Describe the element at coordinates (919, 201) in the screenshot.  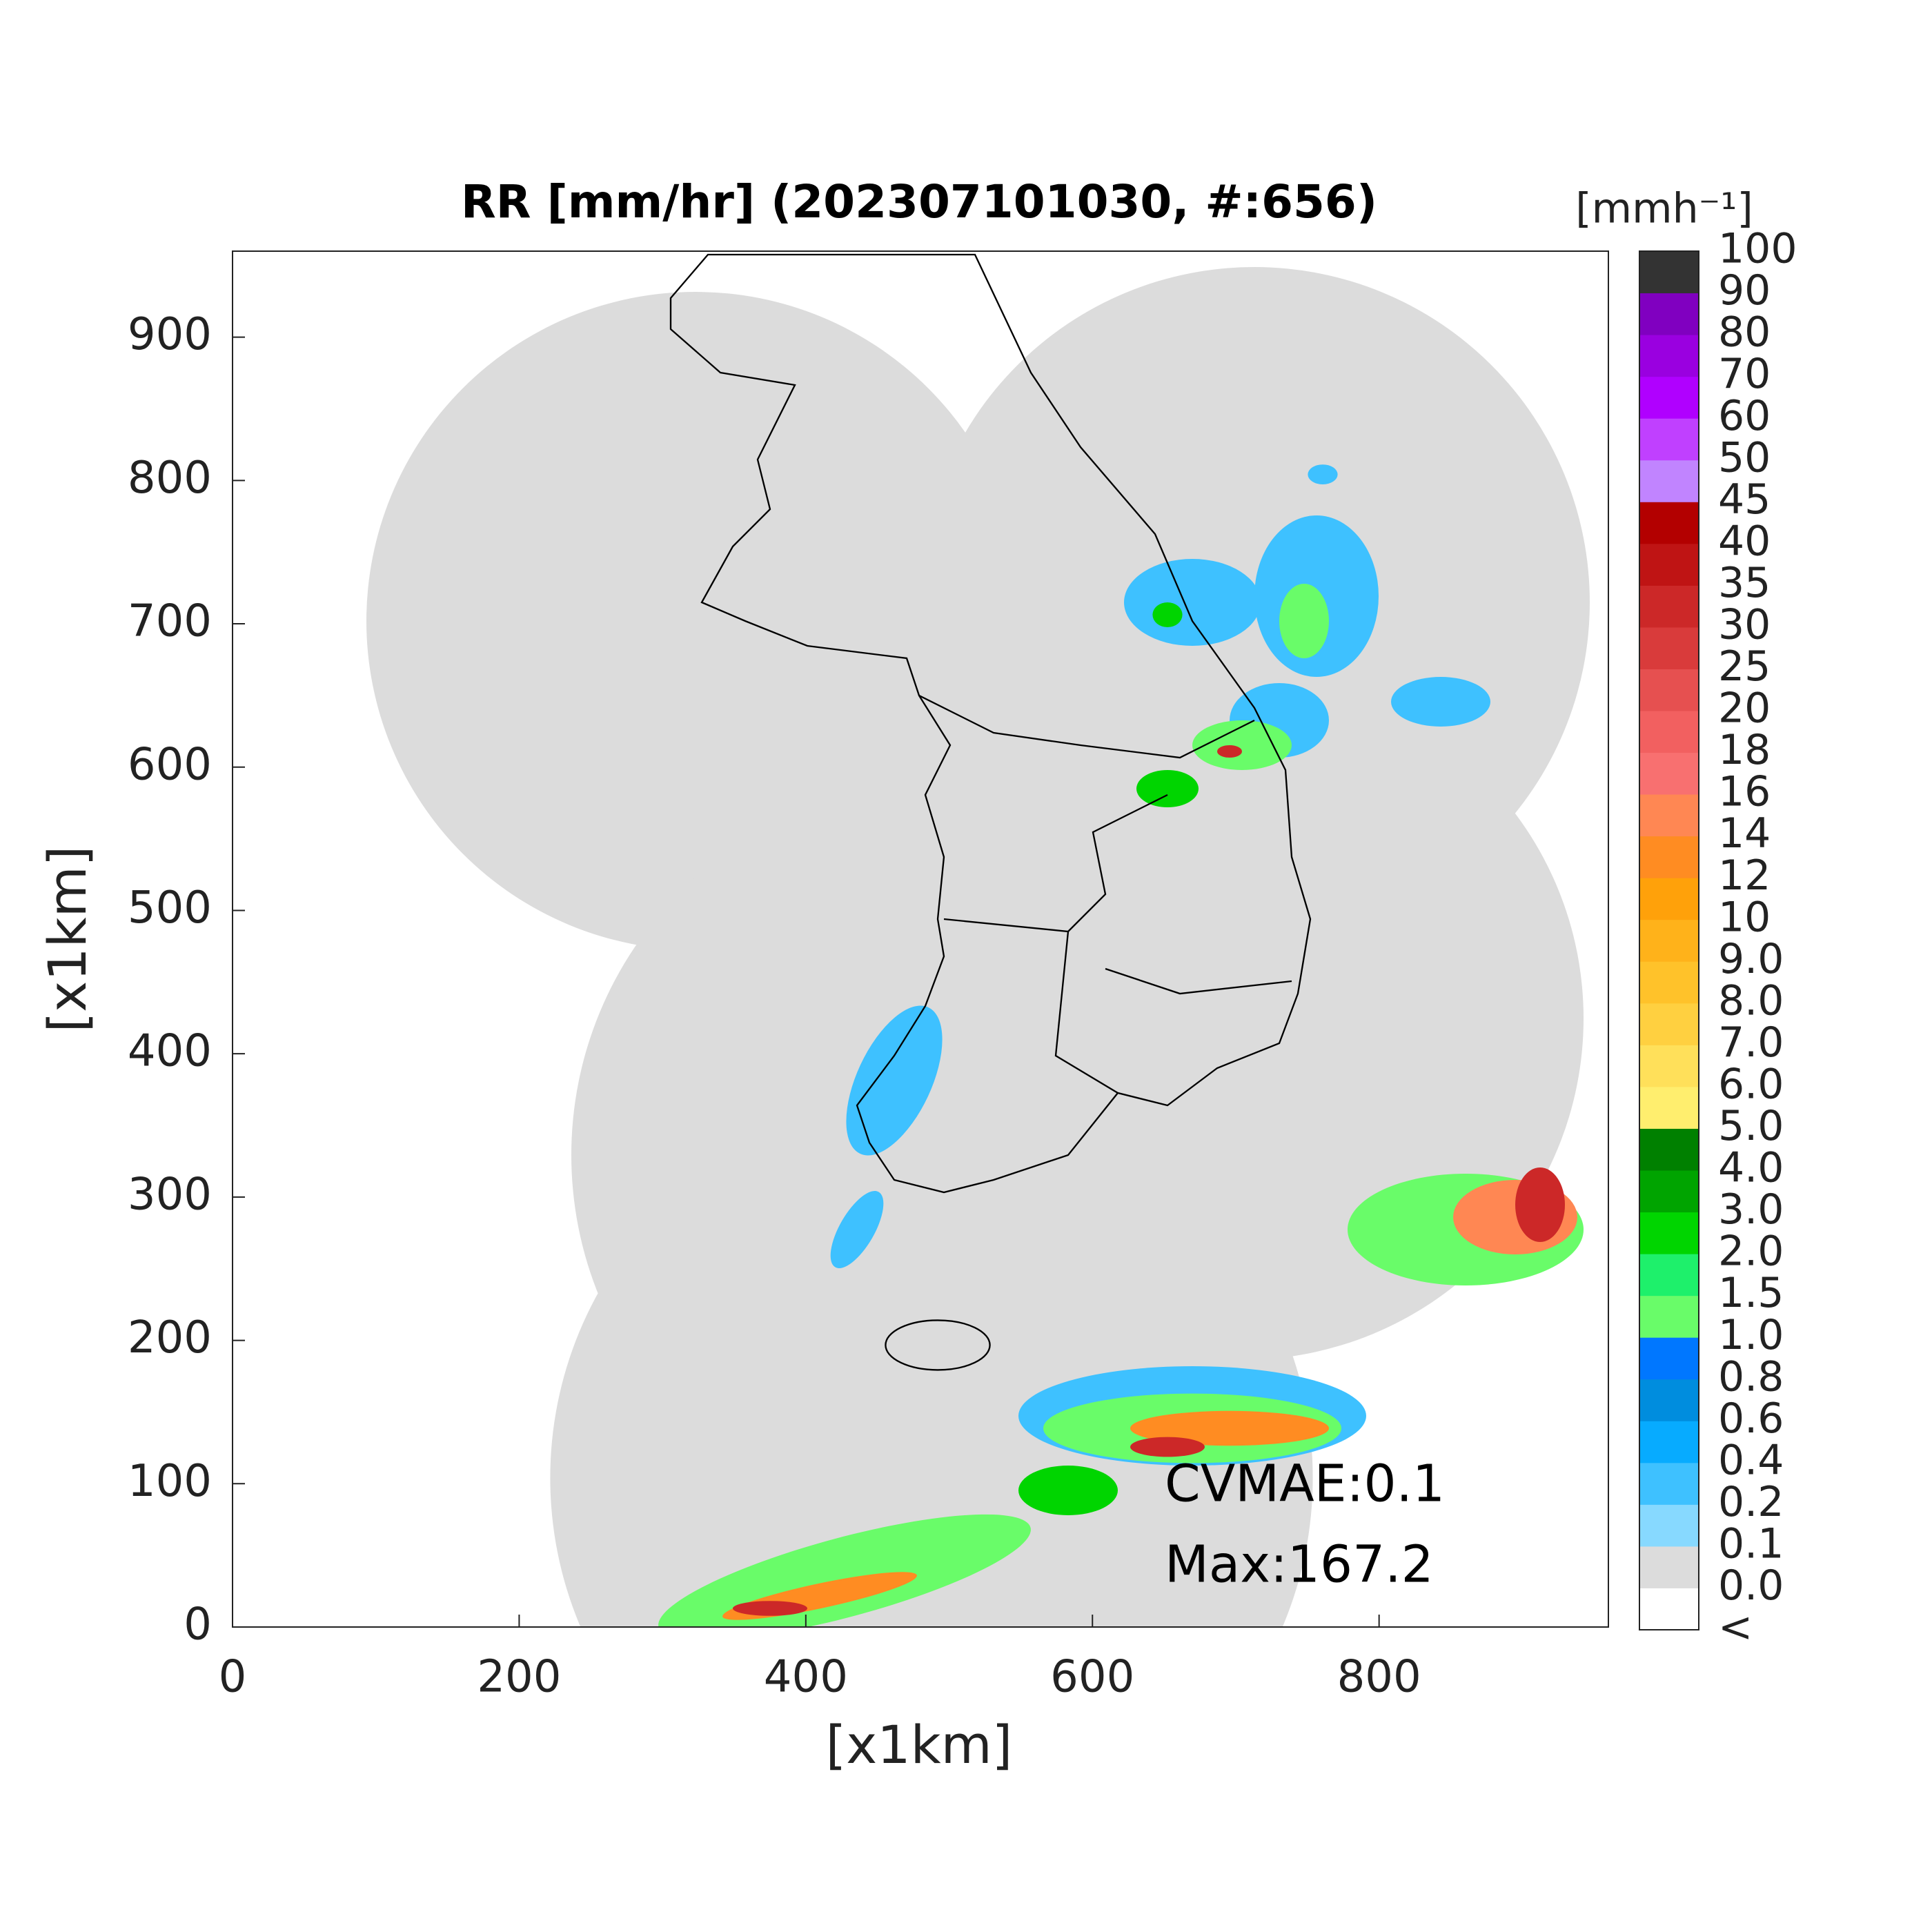
I see `chart-title: RR [mm/hr] (202307101030, #:656)` at that location.